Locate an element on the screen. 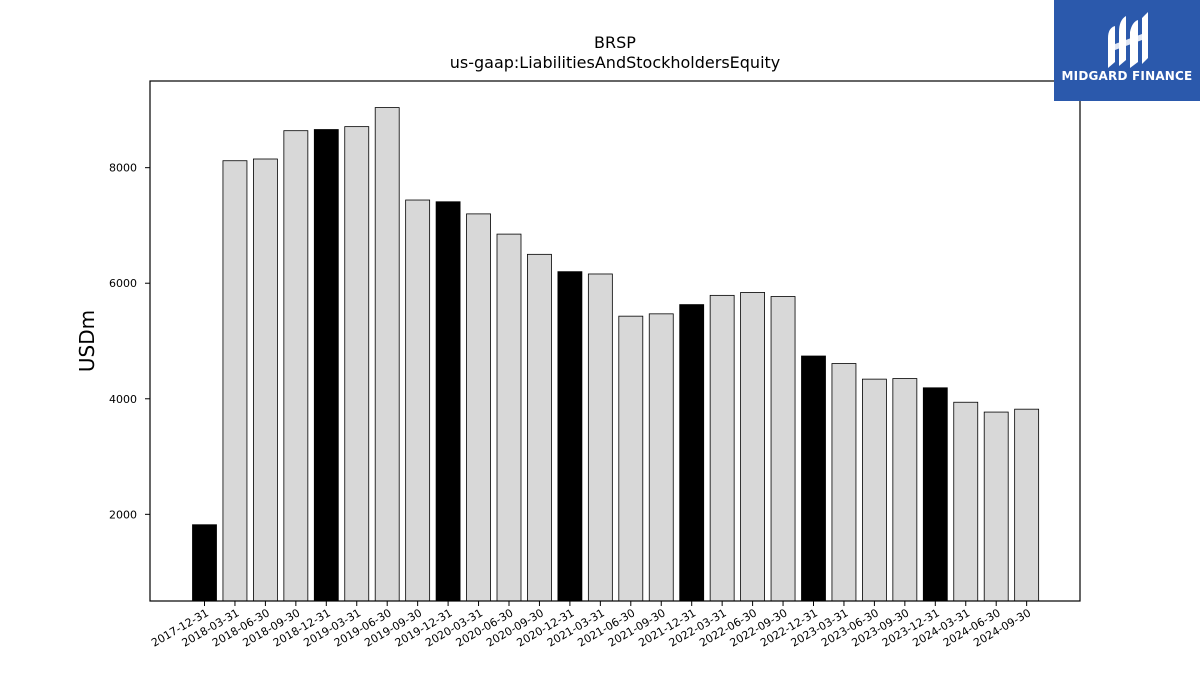  brand-logo: MIDGARD FINANCE is located at coordinates (1127, 50).